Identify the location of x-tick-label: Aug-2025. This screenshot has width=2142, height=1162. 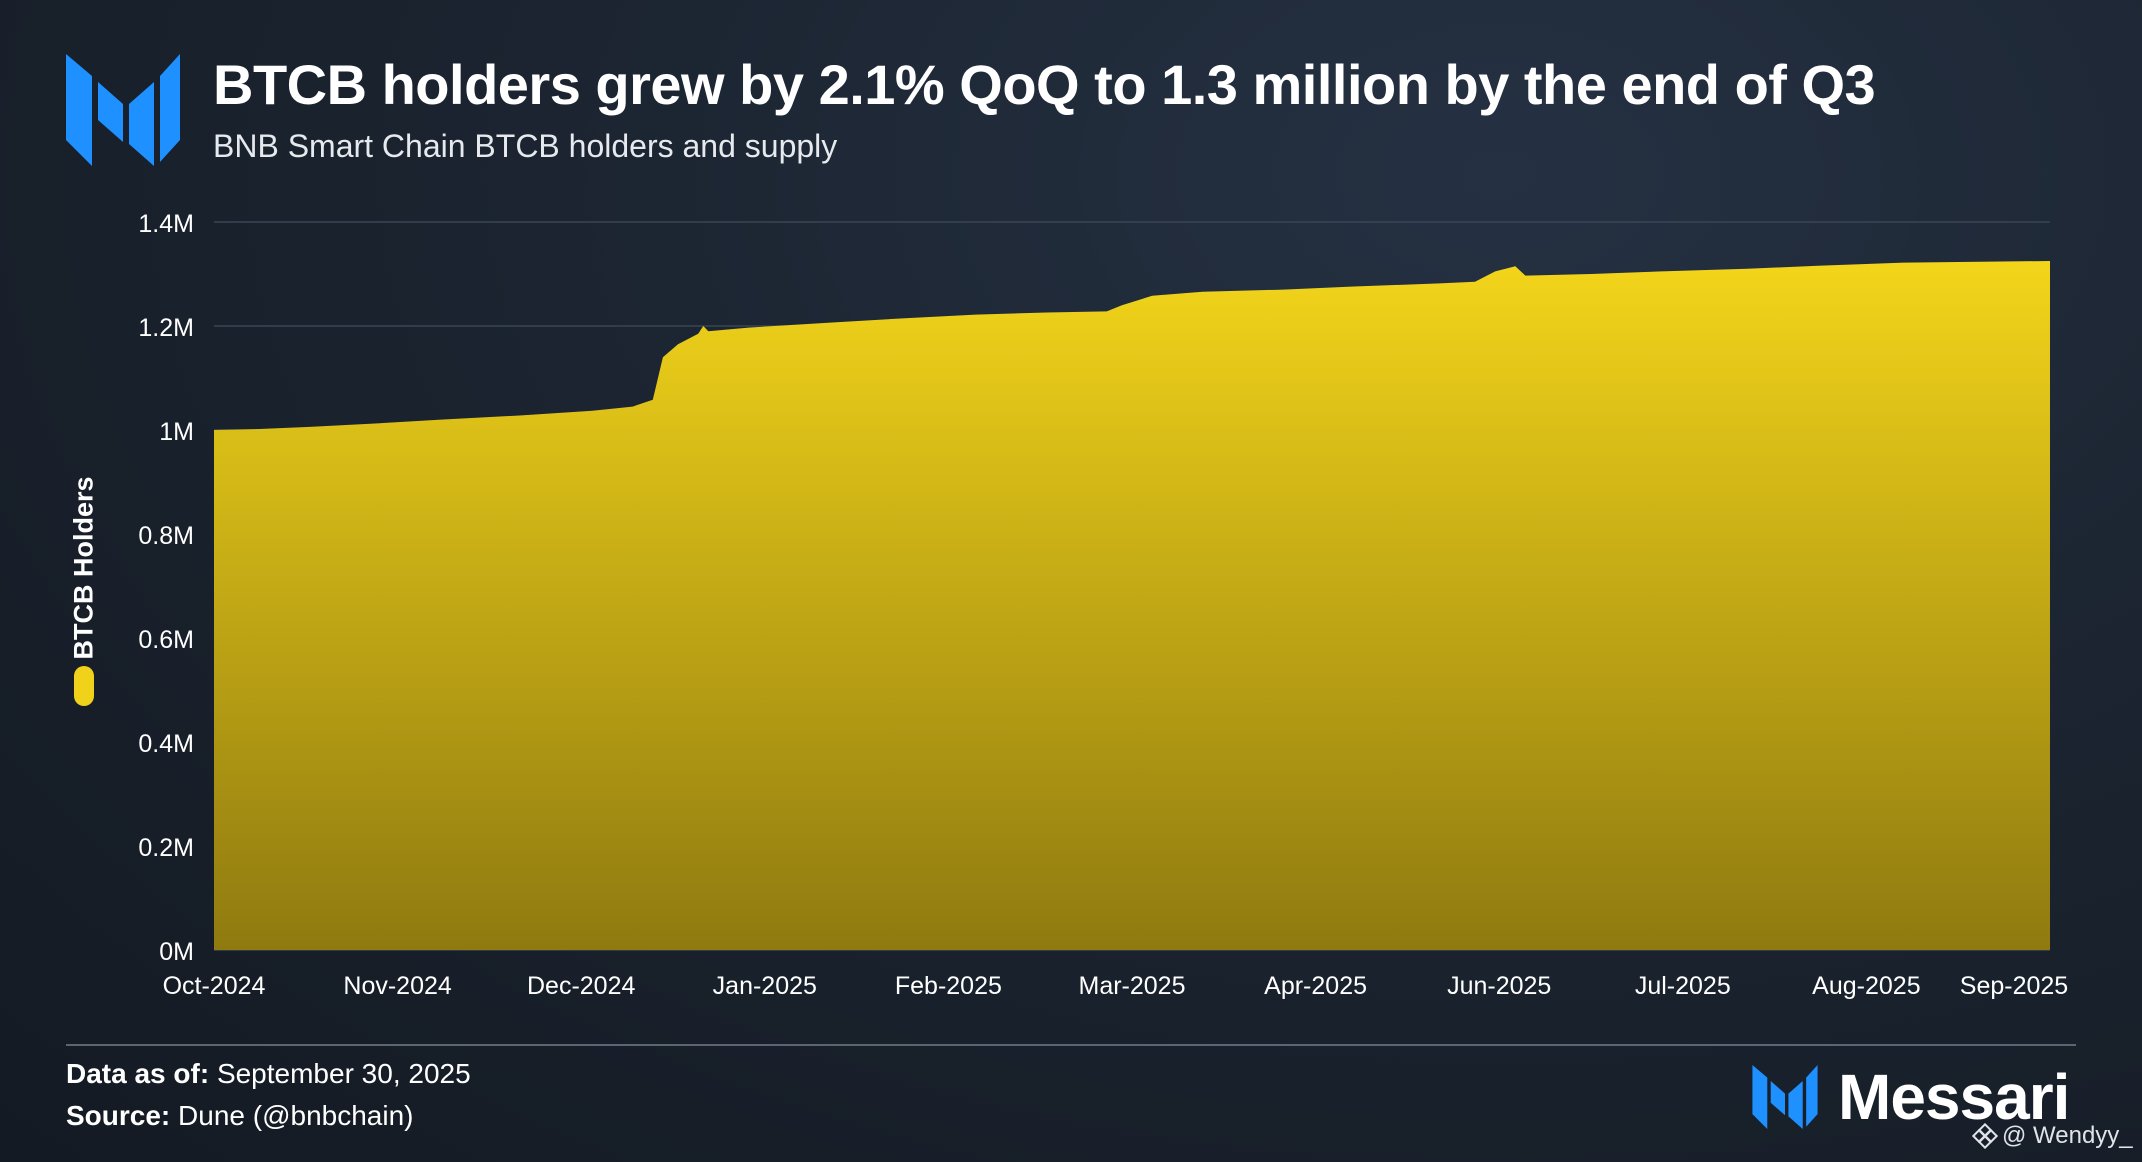
(1866, 986).